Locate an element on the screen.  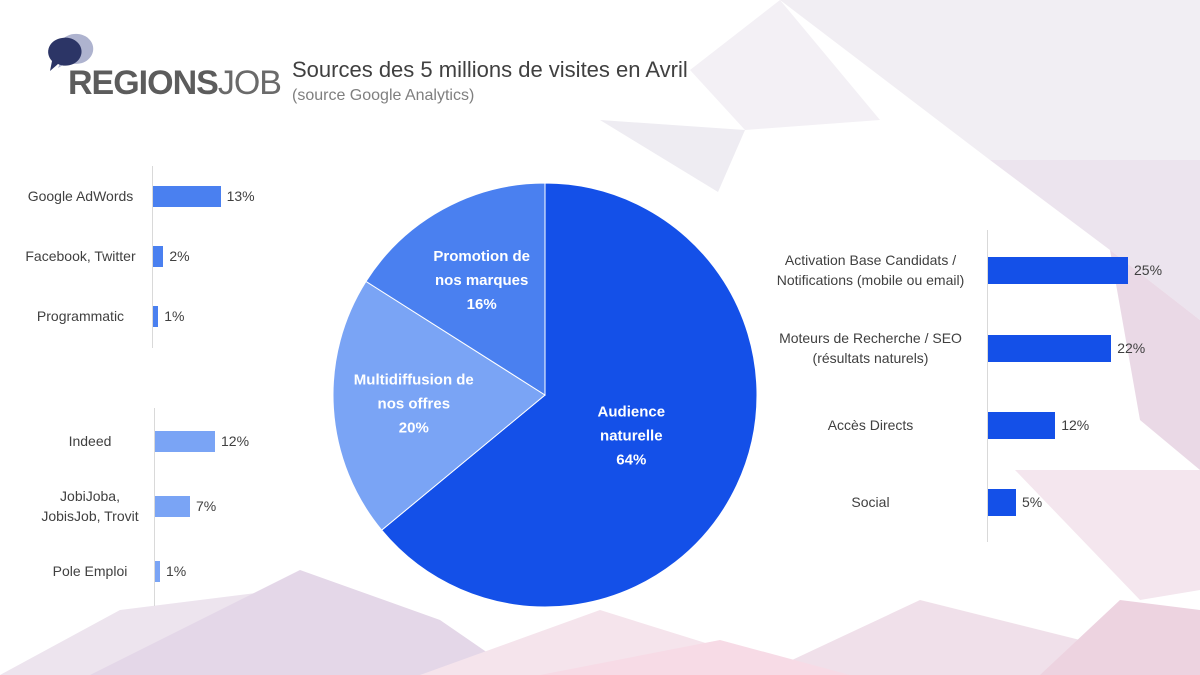
bar-category-label: Indeed is located at coordinates (90, 441).